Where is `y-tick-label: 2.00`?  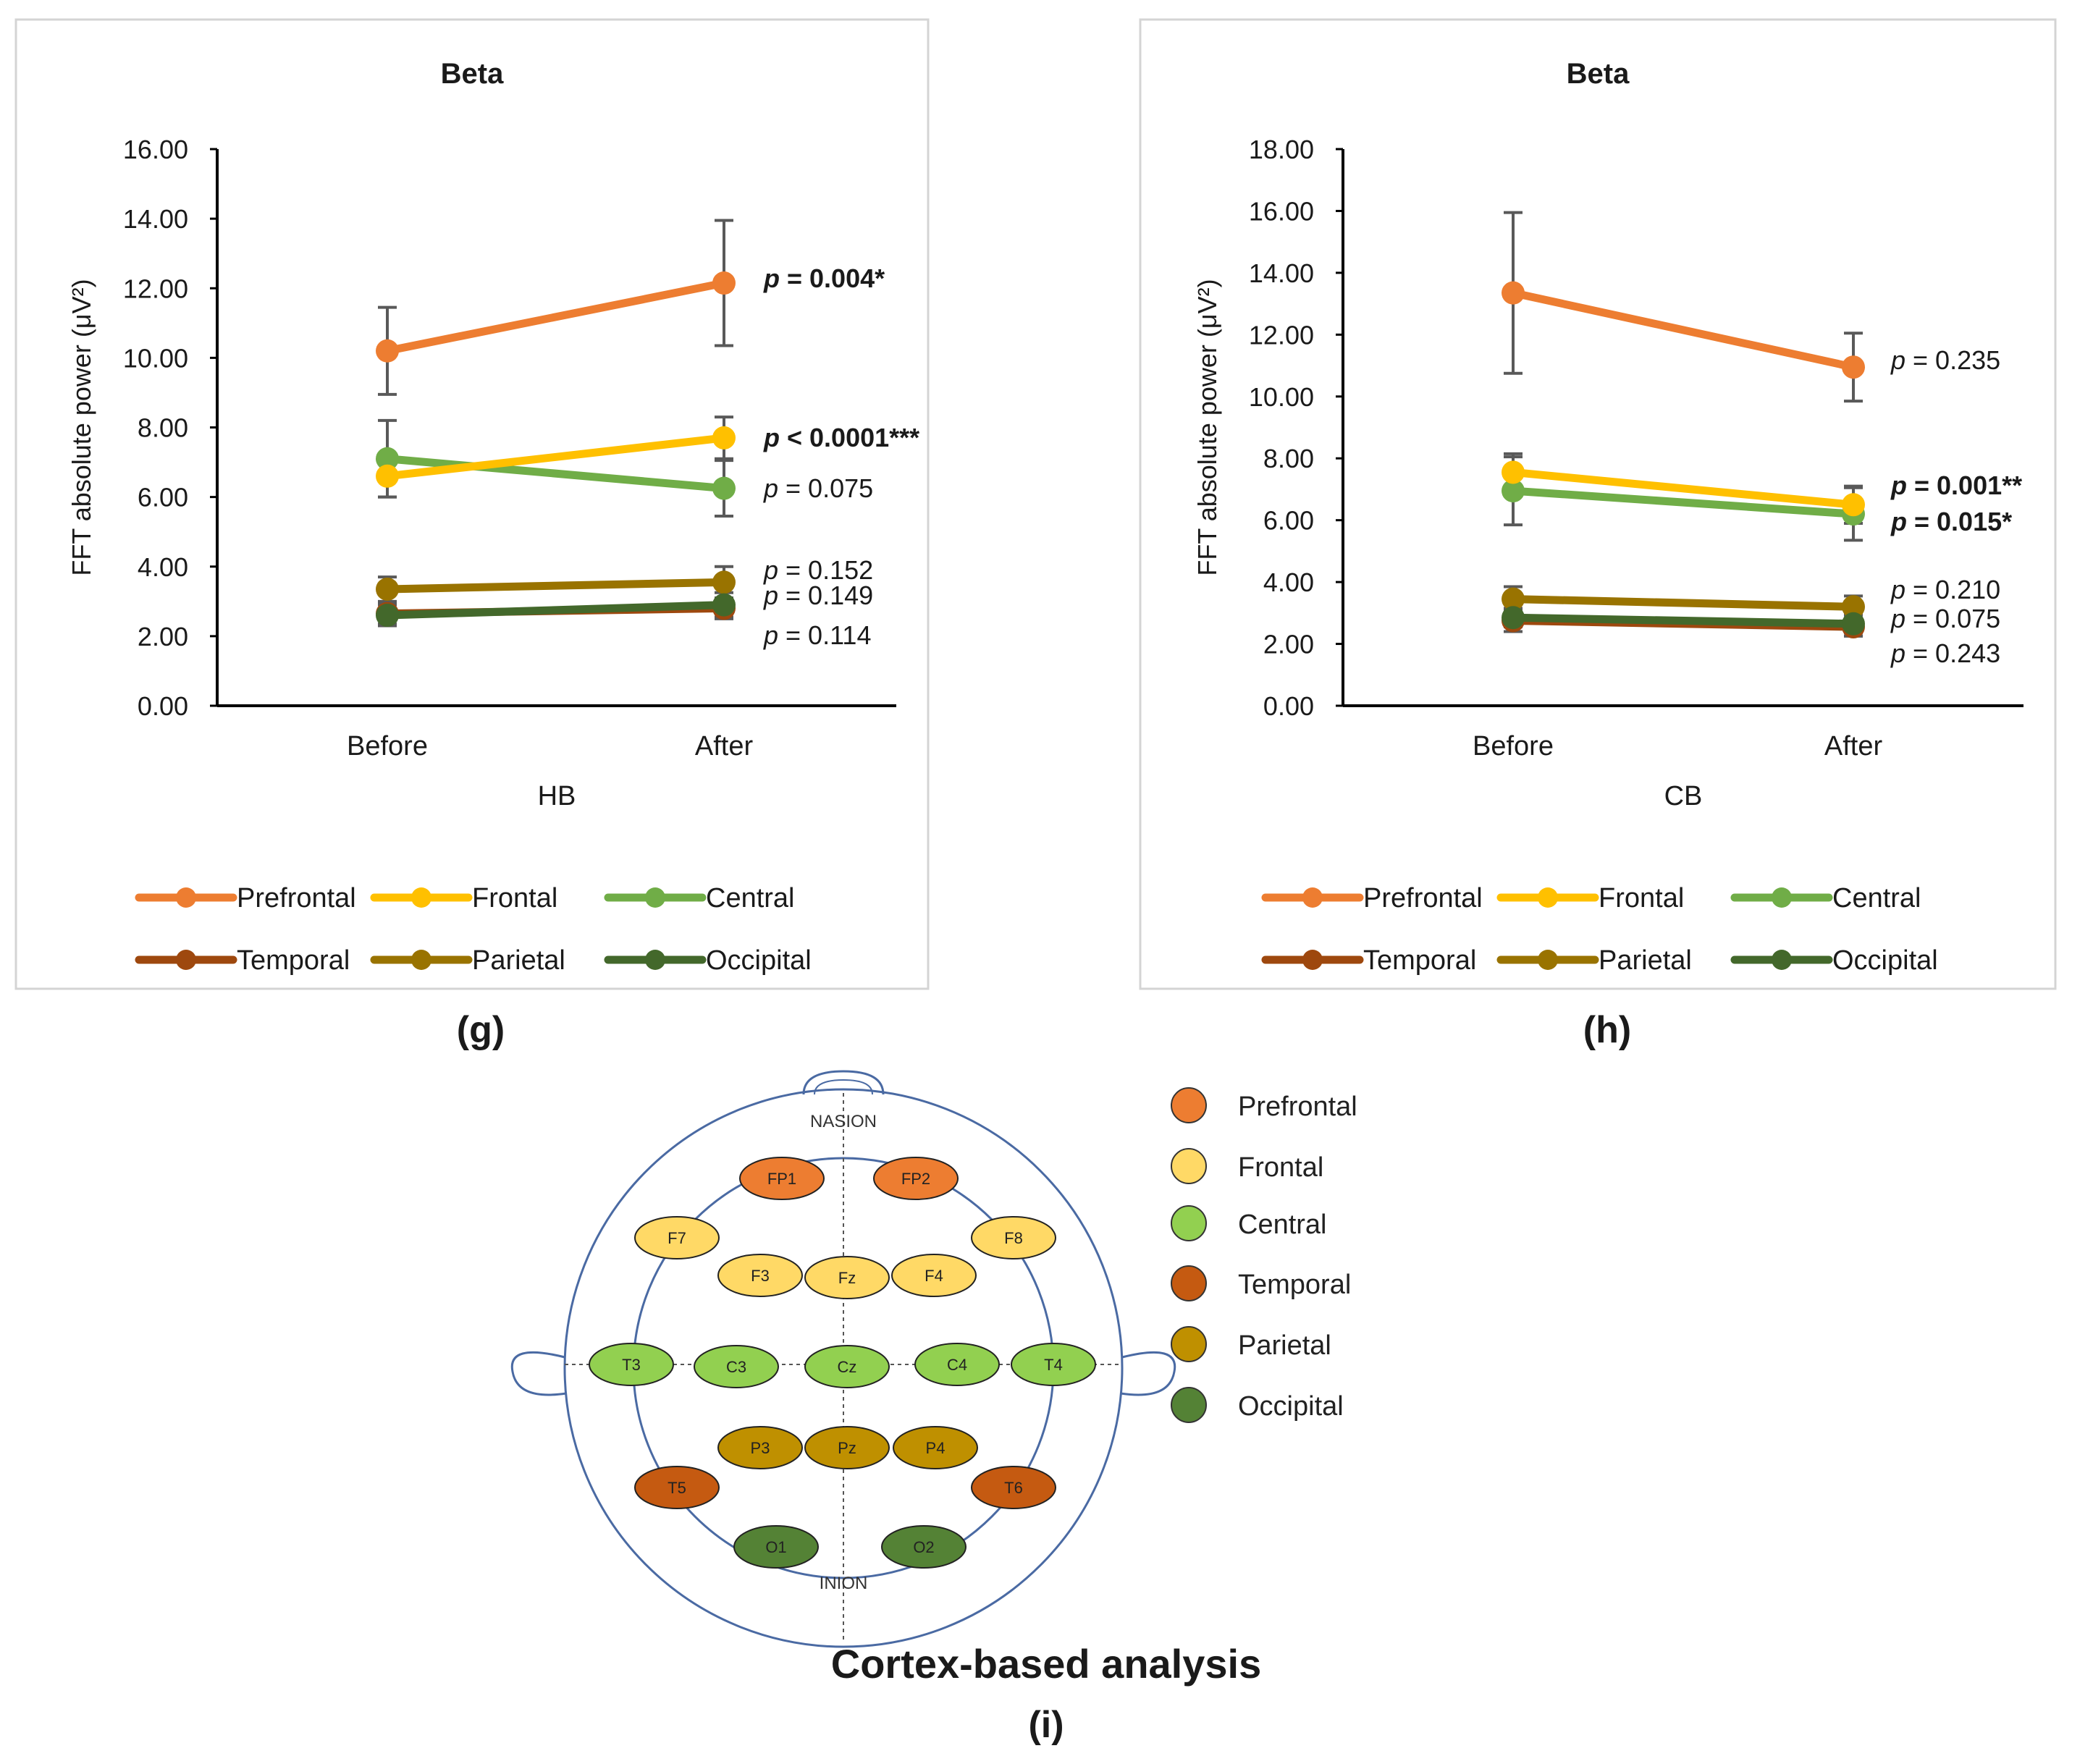 y-tick-label: 2.00 is located at coordinates (1288, 644).